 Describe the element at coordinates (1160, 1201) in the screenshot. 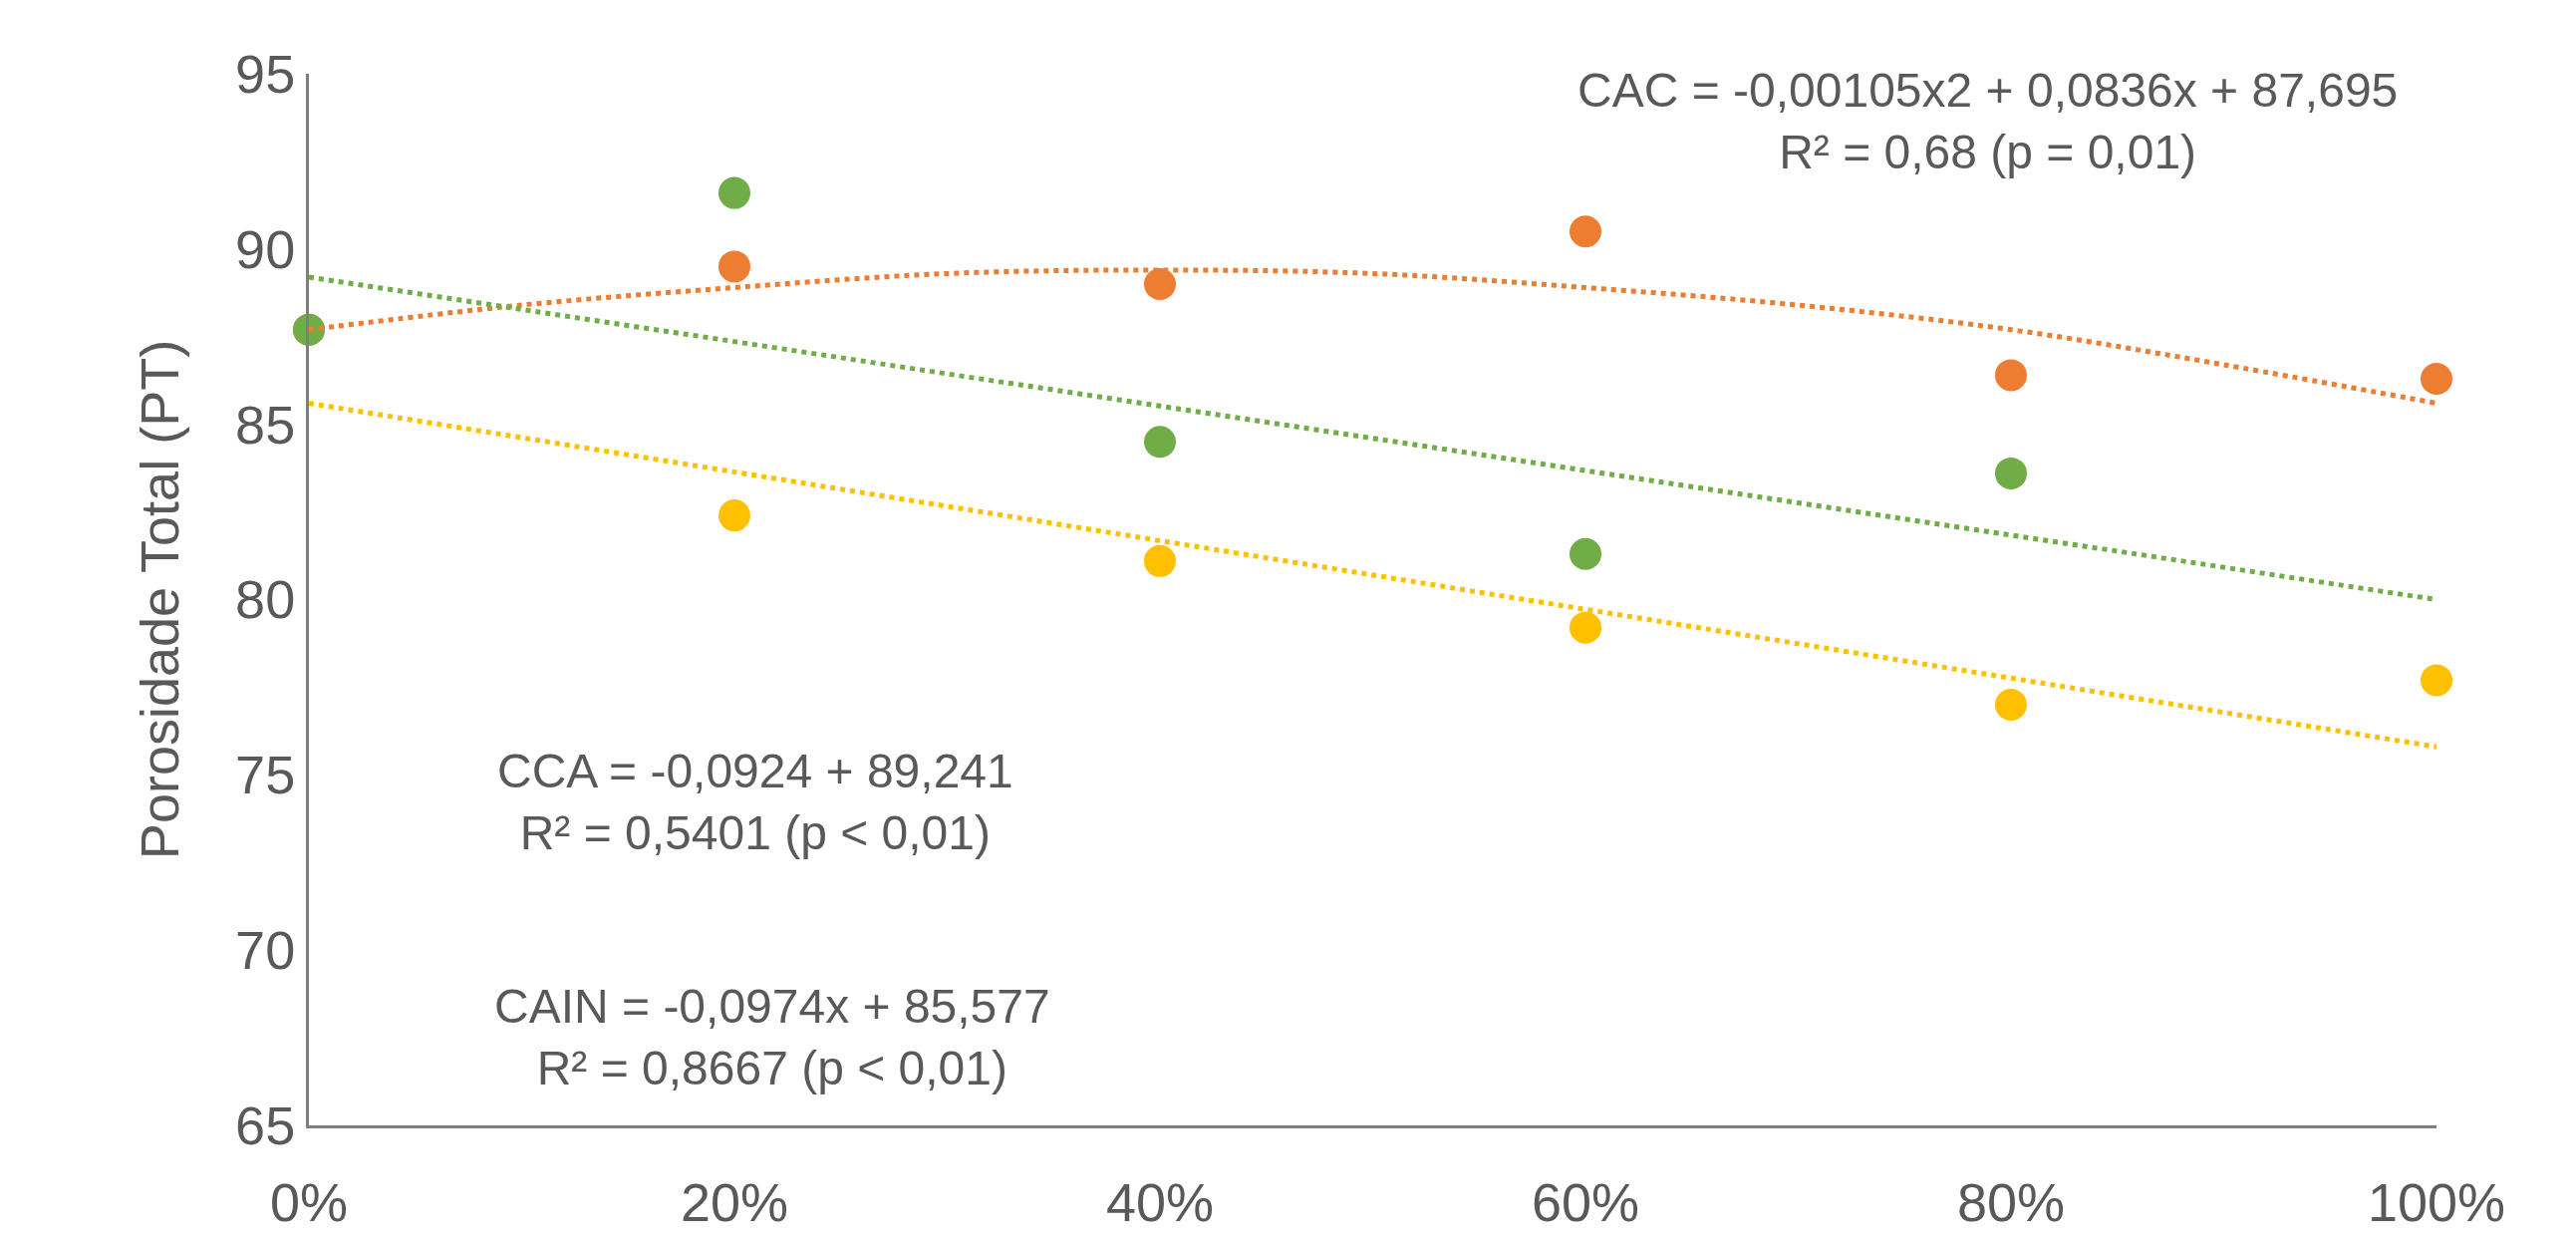

I see `x-tick-label: 40%` at that location.